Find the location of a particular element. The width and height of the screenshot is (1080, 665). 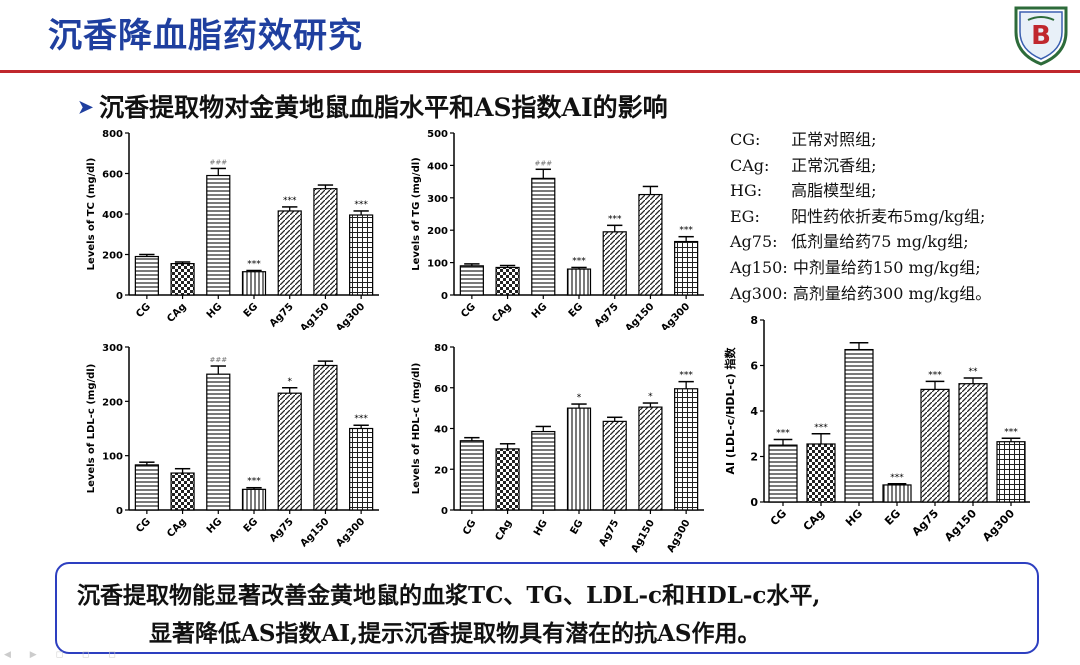

y-tick-label: 20 is located at coordinates (441, 470).